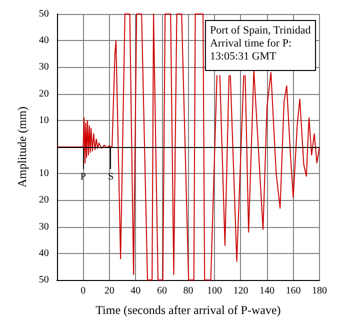 The height and width of the screenshot is (329, 338). What do you see at coordinates (188, 310) in the screenshot?
I see `x-axis-title: Time (seconds after arrival of P-wave)` at bounding box center [188, 310].